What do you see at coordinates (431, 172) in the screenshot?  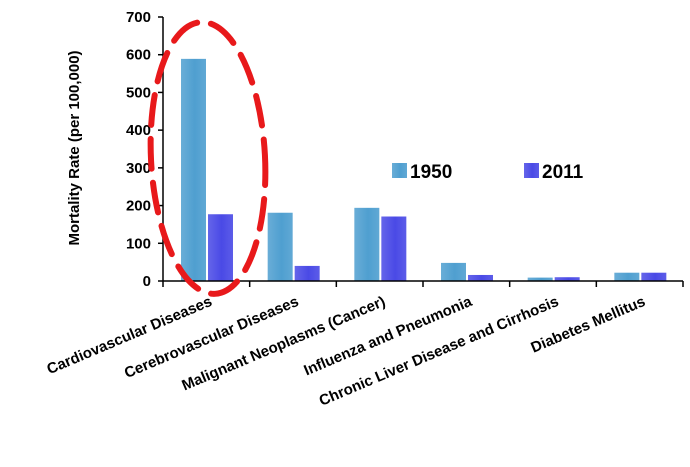 I see `legend-label-1950: 1950` at bounding box center [431, 172].